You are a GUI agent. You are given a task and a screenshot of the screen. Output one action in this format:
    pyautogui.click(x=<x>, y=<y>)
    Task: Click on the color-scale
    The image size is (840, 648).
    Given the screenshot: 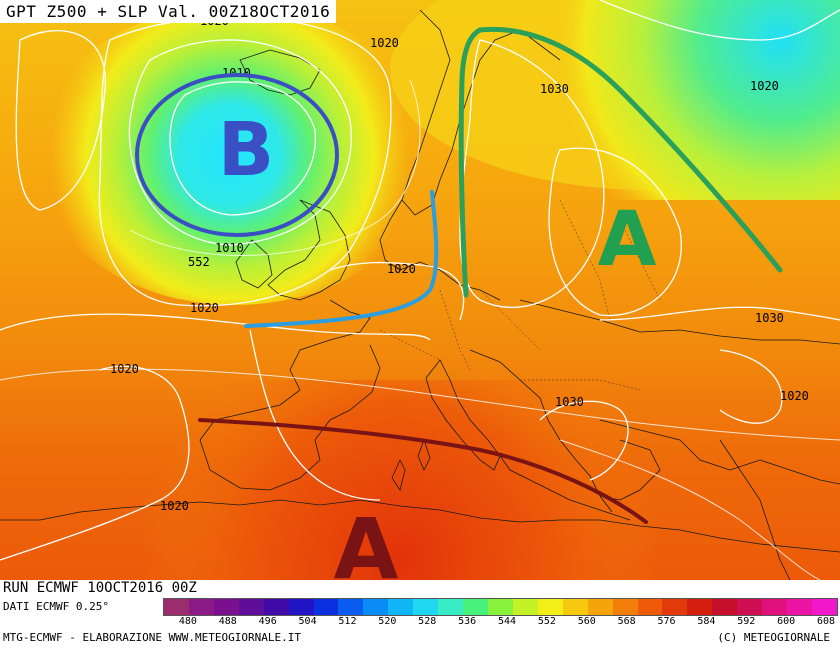 What is the action you would take?
    pyautogui.click(x=500, y=607)
    